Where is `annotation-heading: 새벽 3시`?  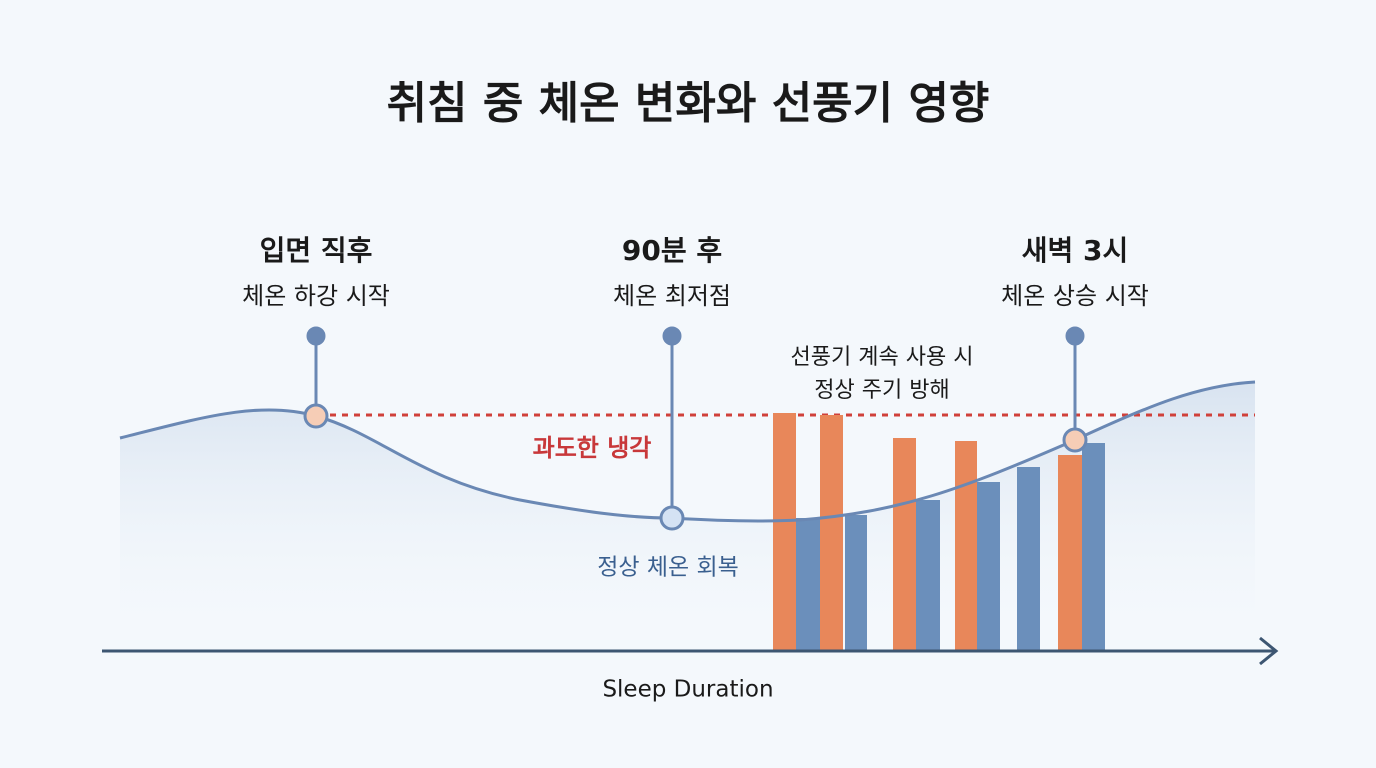
annotation-heading: 새벽 3시 is located at coordinates (1075, 250).